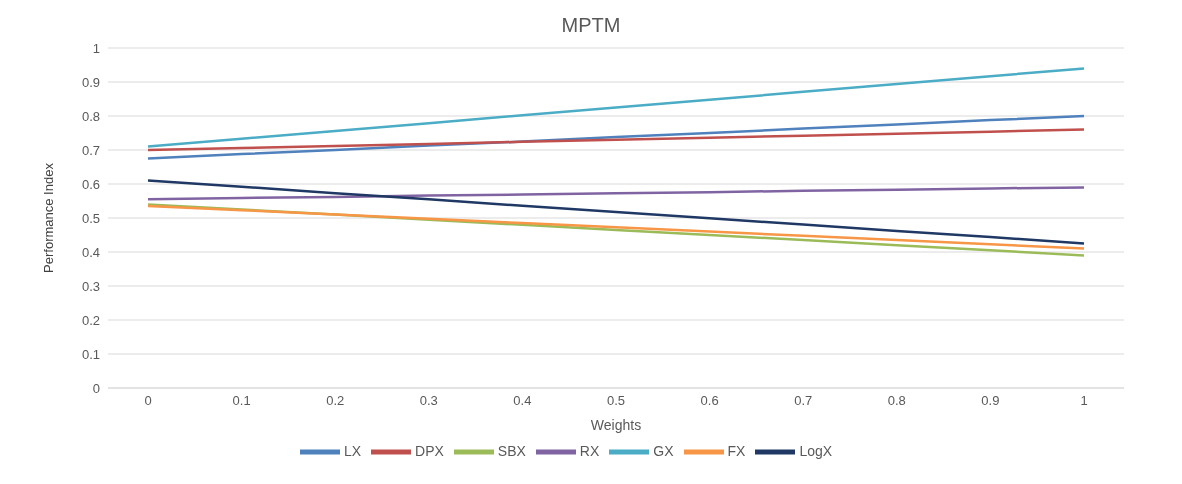 Image resolution: width=1182 pixels, height=484 pixels. Describe the element at coordinates (616, 401) in the screenshot. I see `x-tick-label: 0.5` at that location.